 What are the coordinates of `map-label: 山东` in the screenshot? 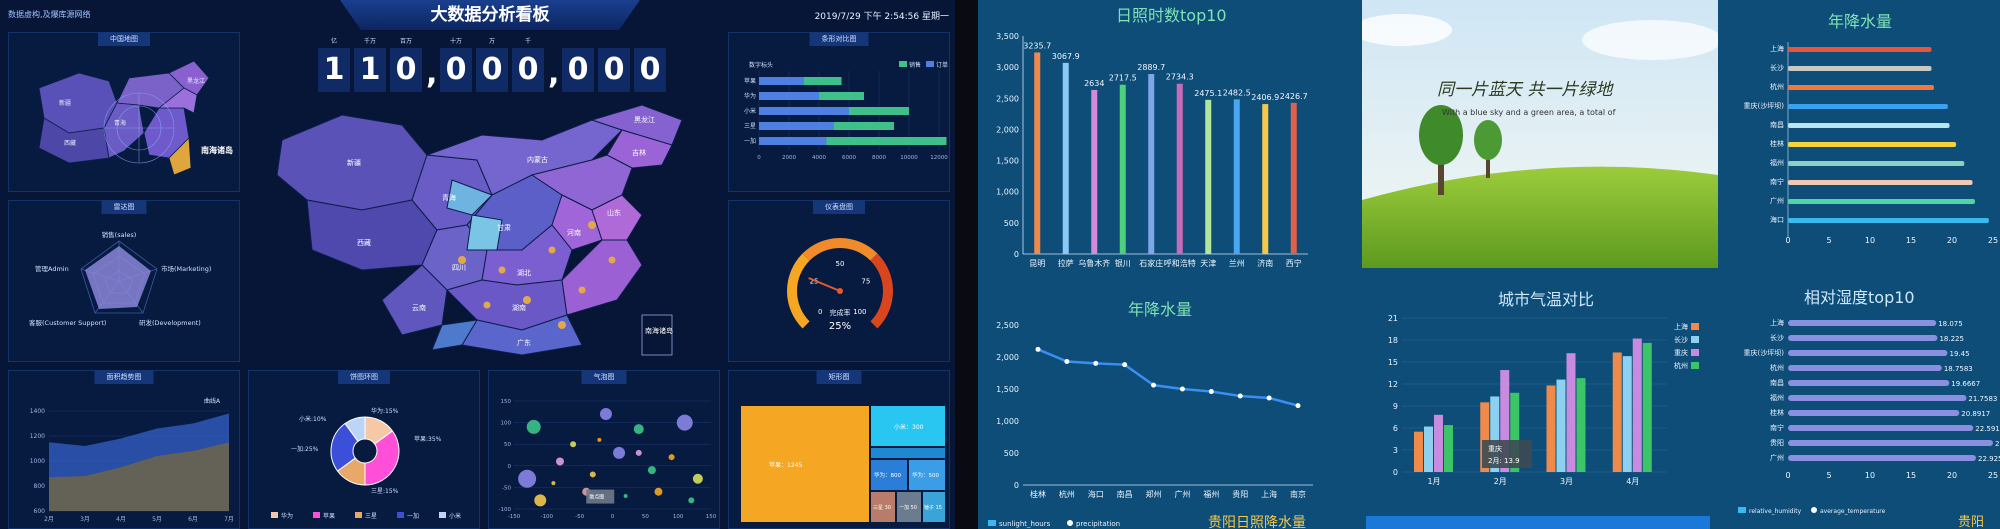 It's located at (614, 212).